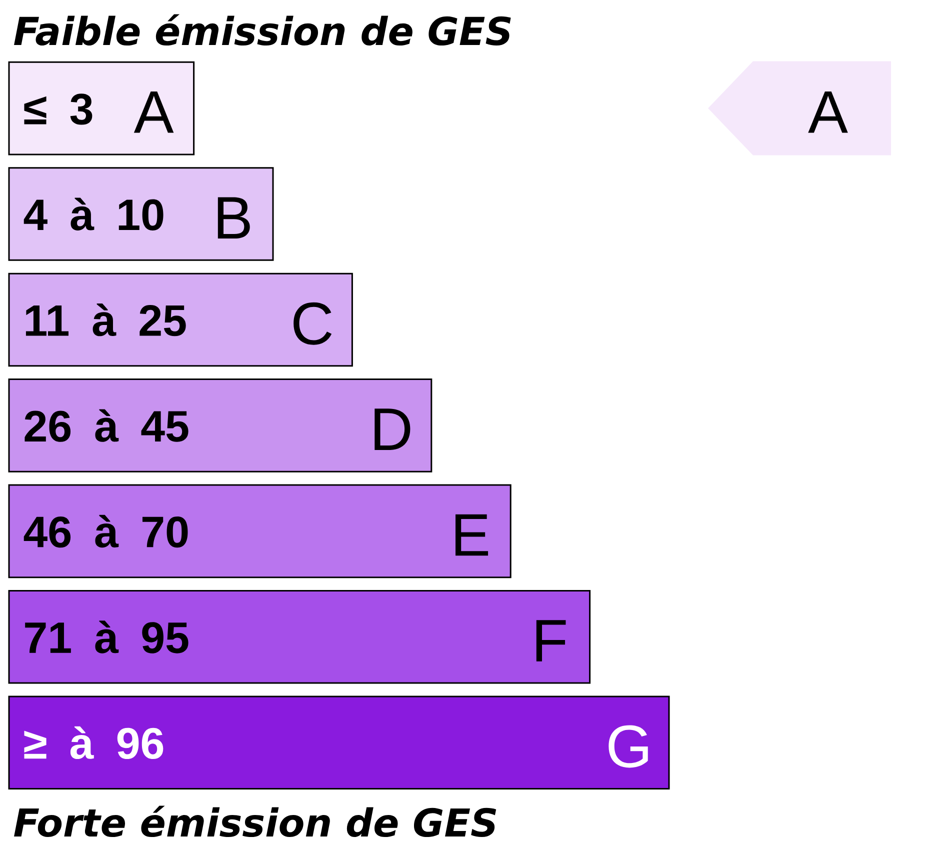  Describe the element at coordinates (106, 425) in the screenshot. I see `y-tick-label: 26 à 45` at that location.